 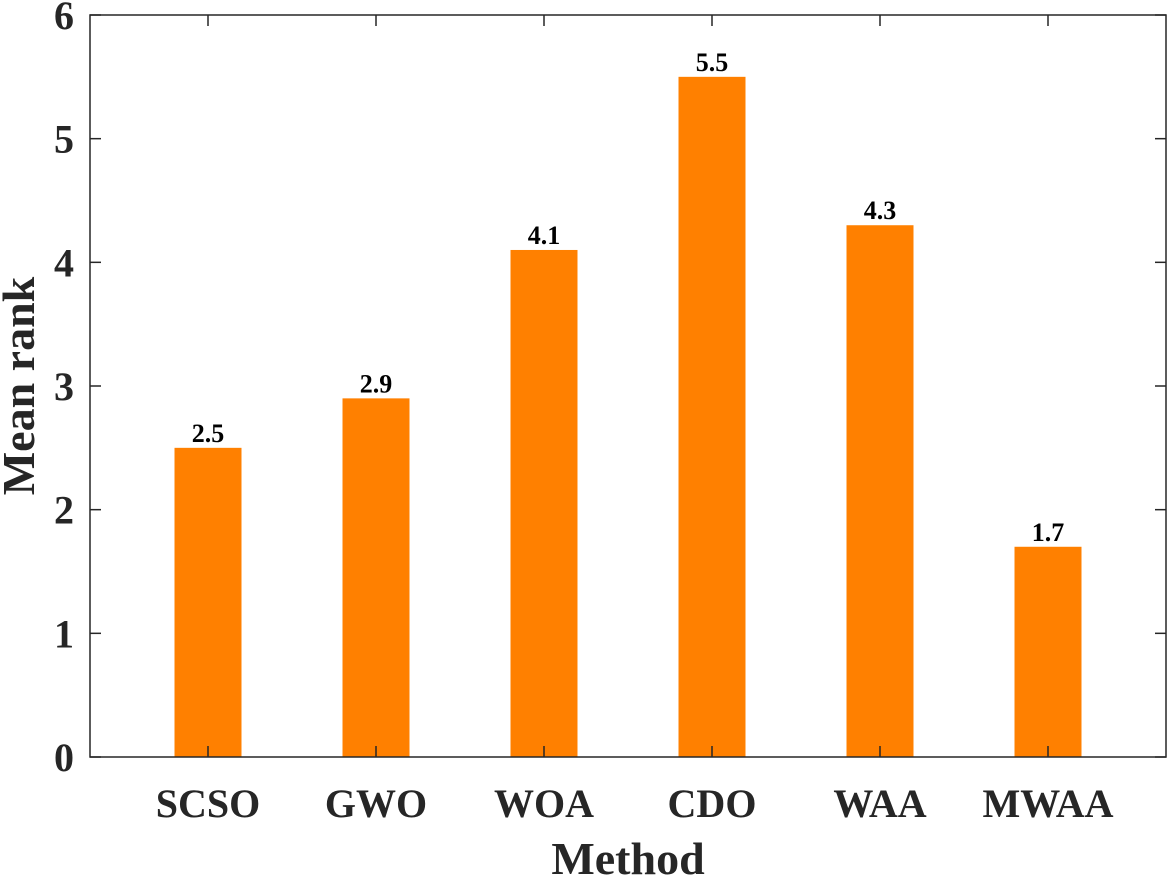 What do you see at coordinates (376, 383) in the screenshot?
I see `data-label-gwo: 2.9` at bounding box center [376, 383].